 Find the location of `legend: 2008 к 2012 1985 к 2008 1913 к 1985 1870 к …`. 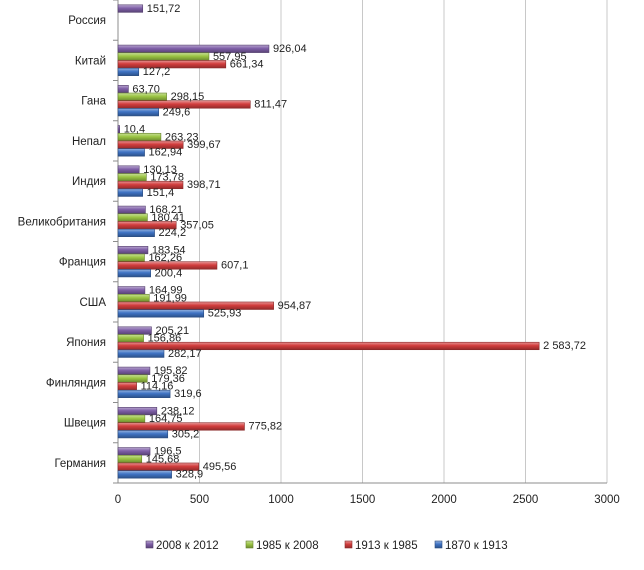

legend: 2008 к 2012 1985 к 2008 1913 к 1985 1870 к … is located at coordinates (326, 546).